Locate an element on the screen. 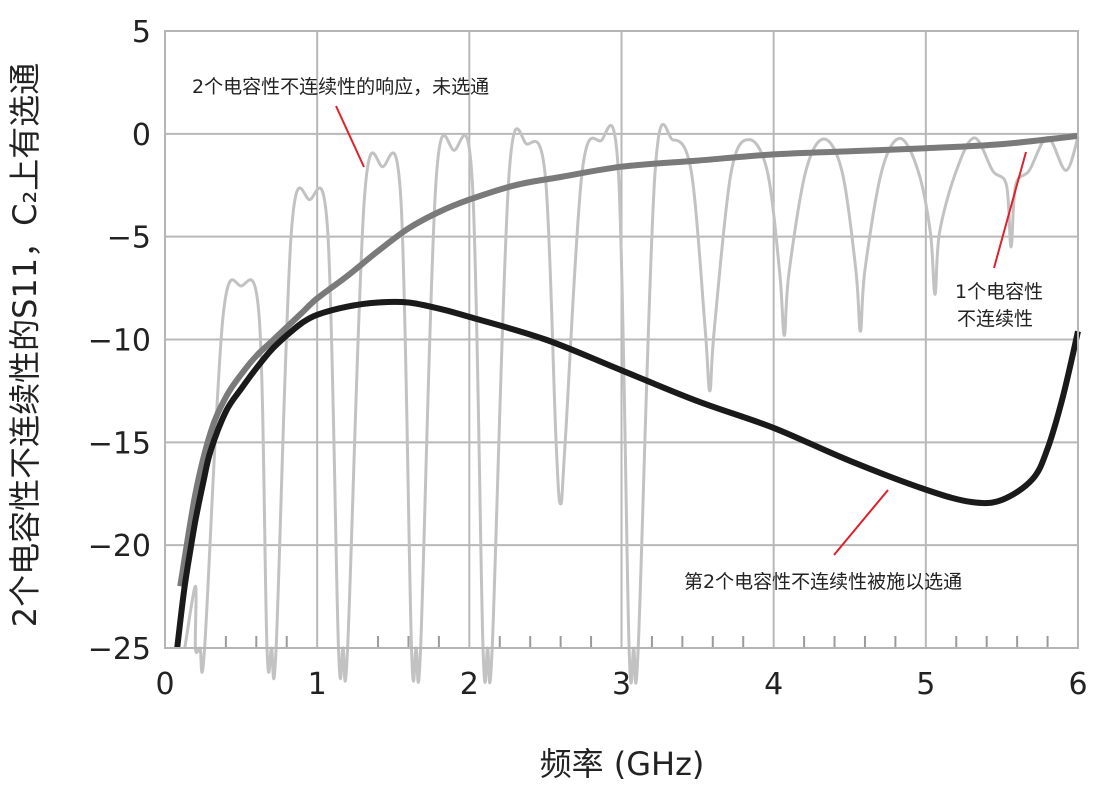  annotation-gated: 第2个电容性不连续性被施以选通 is located at coordinates (823, 541).